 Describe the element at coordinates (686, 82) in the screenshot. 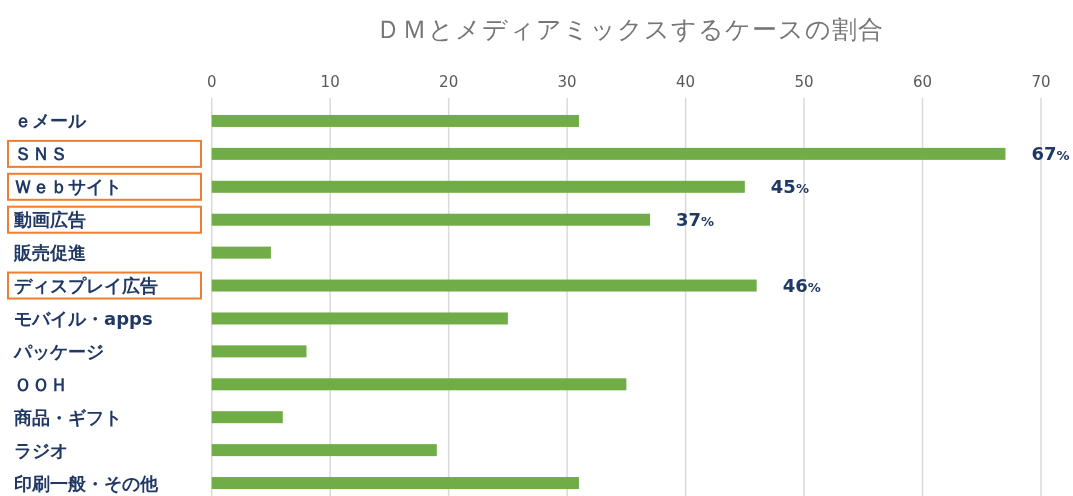

I see `x-tick-label: 40` at that location.